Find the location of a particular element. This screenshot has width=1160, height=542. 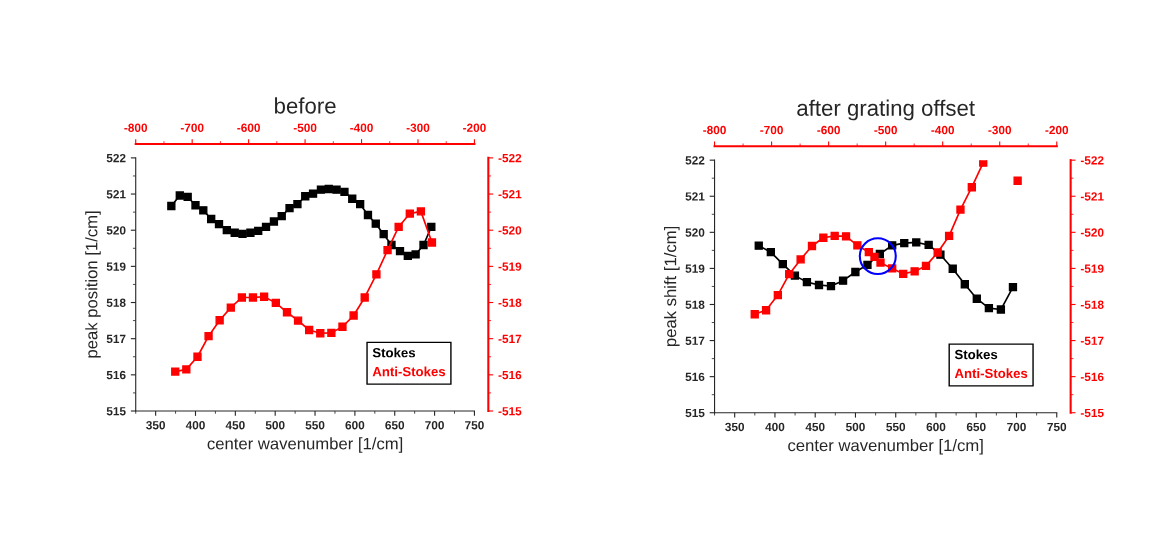

chart-title: before is located at coordinates (305, 105).